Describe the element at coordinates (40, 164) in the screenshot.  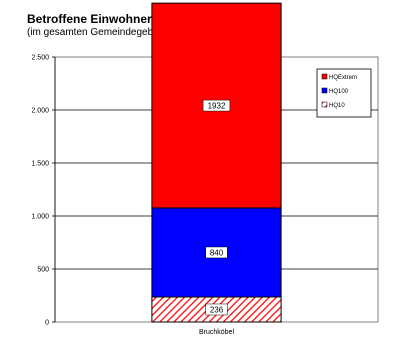
I see `y-tick-label: 1.500` at that location.